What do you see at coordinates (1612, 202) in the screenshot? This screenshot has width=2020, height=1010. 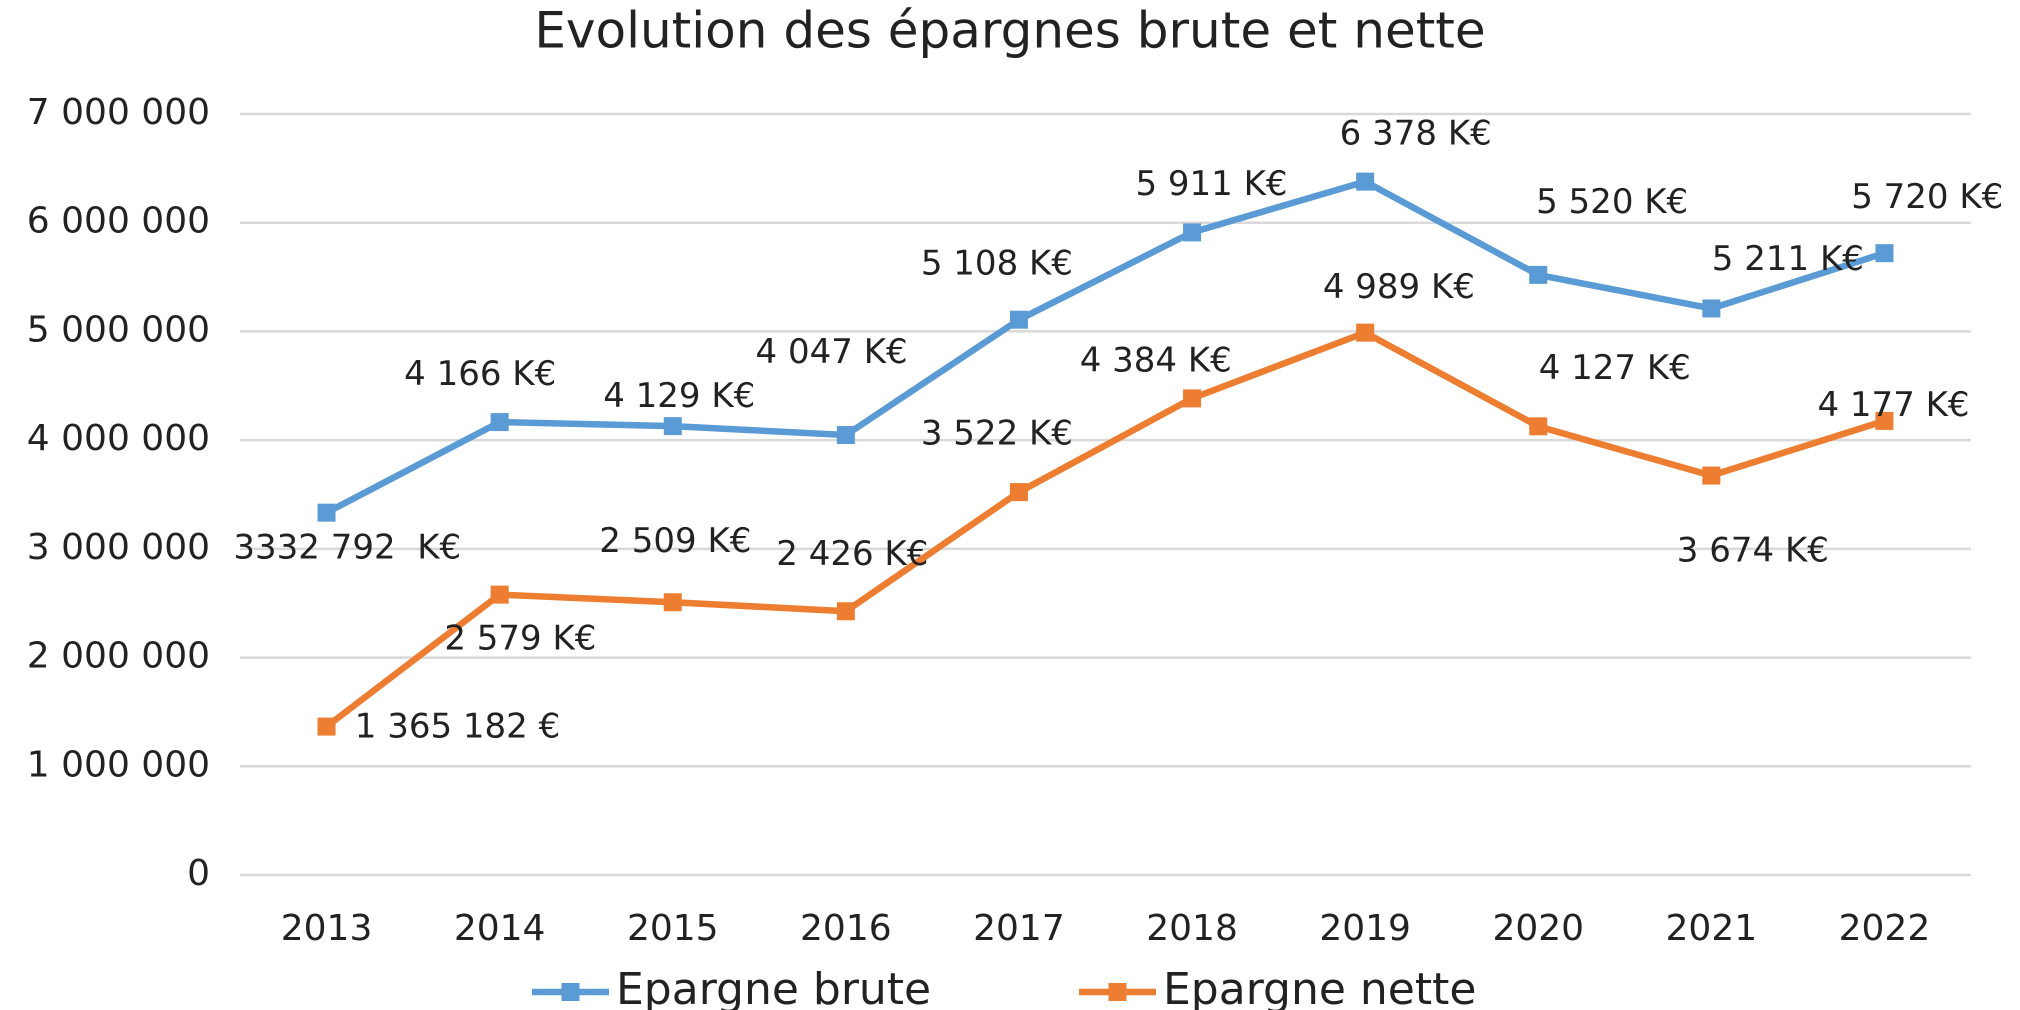 I see `data-label: 5 520 K€` at bounding box center [1612, 202].